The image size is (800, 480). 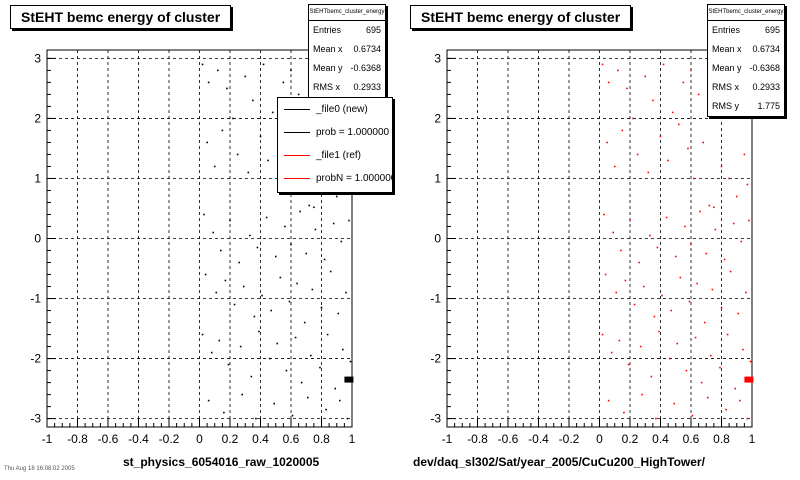 I want to click on x-axis-title: st_physics_6054016_raw_1020005, so click(x=221, y=462).